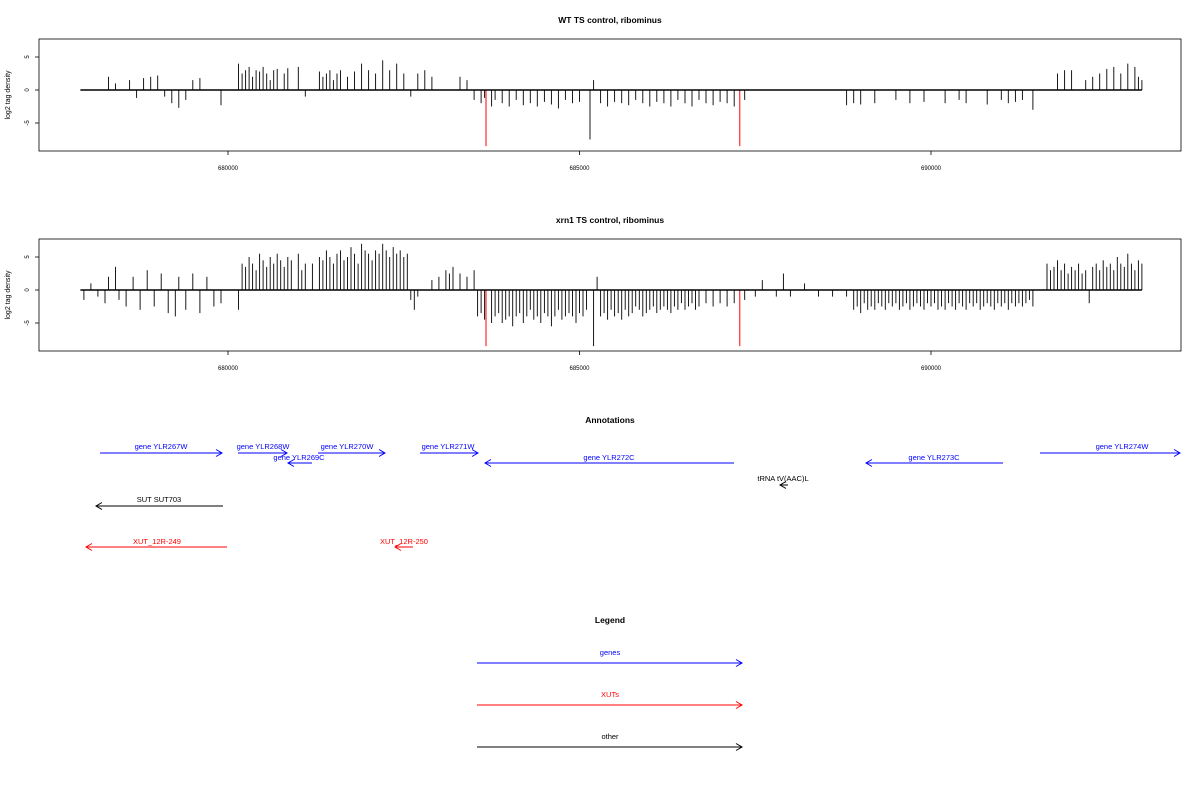 This screenshot has height=805, width=1200. Describe the element at coordinates (610, 620) in the screenshot. I see `legend-title: Legend` at that location.